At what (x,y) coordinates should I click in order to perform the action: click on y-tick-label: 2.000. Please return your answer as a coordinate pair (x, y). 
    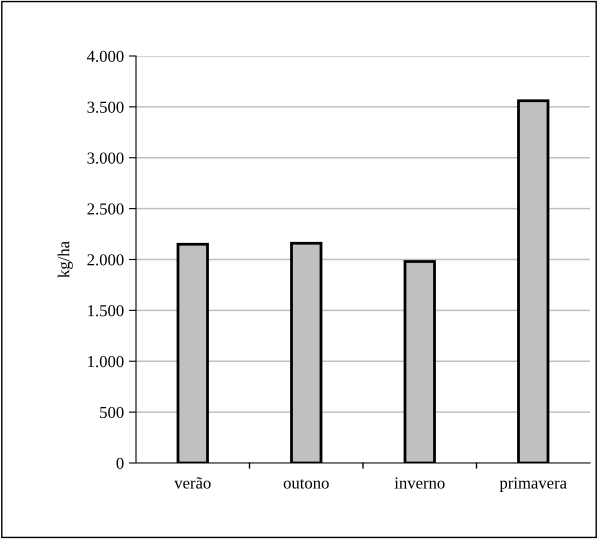
    Looking at the image, I should click on (105, 260).